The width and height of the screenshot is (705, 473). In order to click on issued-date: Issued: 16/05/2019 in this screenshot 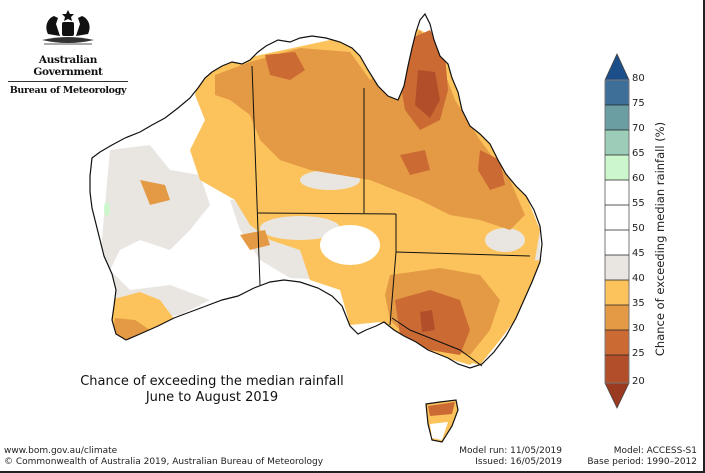, I will do `click(518, 462)`.